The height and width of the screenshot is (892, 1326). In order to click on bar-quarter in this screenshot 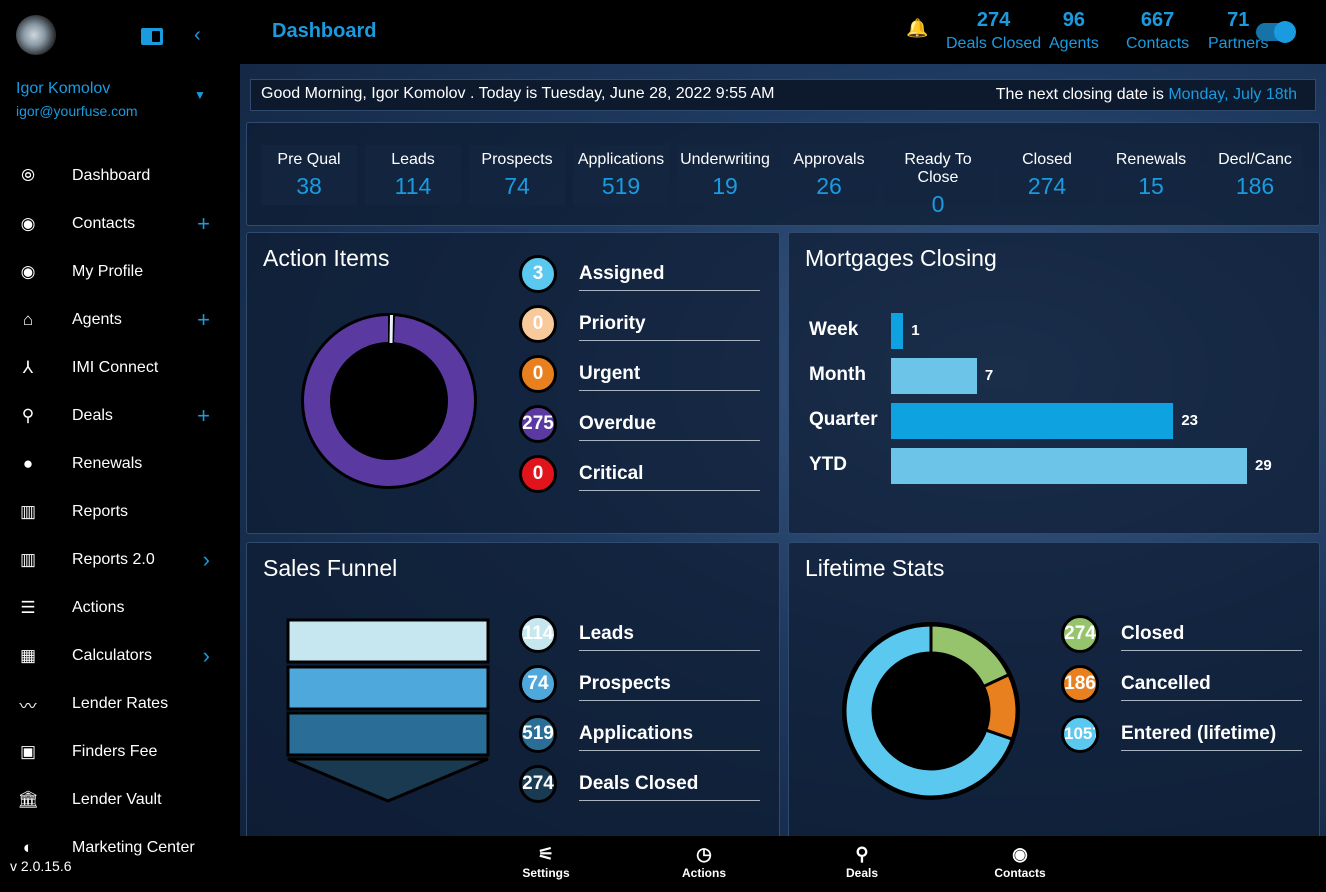, I will do `click(1032, 421)`.